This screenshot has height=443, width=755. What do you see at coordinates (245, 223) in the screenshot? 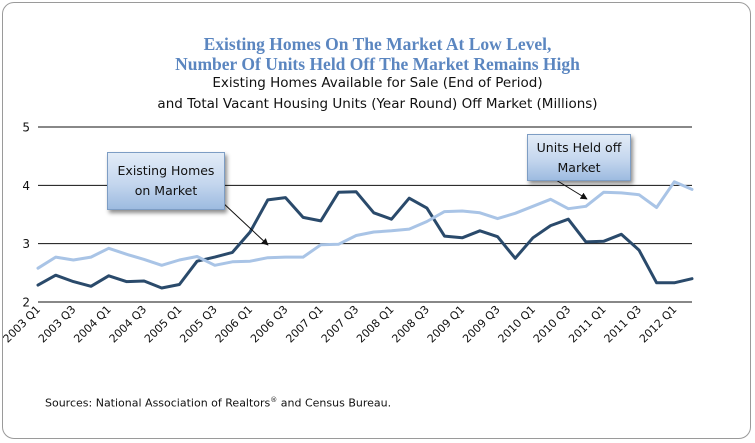
I see `callout-arrow-existing` at bounding box center [245, 223].